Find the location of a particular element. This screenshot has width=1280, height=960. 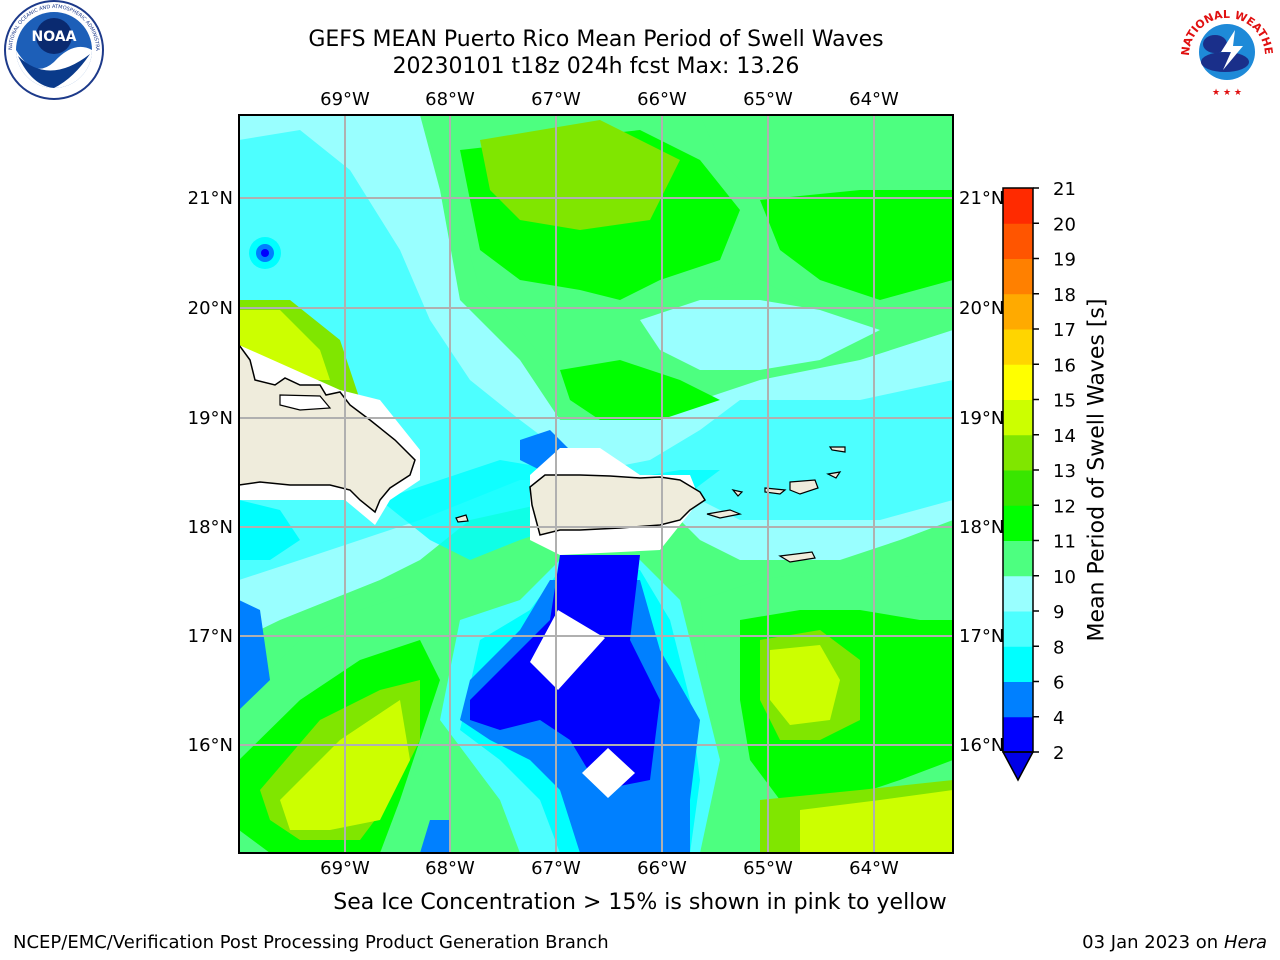

chart-subtitle-forecast: 20230101 t18z 024h fcst Max: 13.26 is located at coordinates (596, 66).